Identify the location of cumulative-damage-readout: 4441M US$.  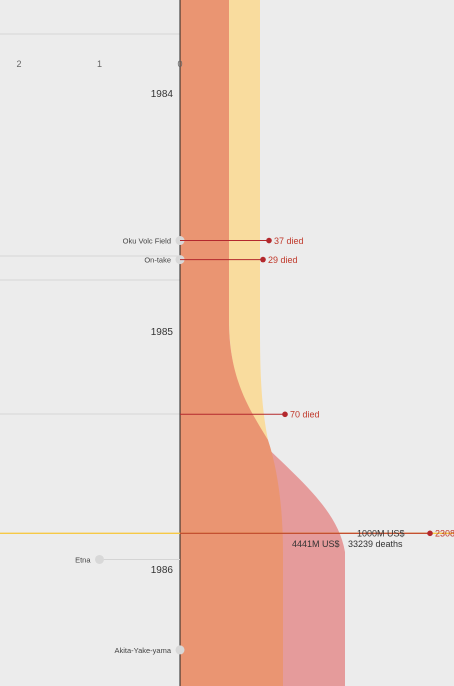
(316, 544).